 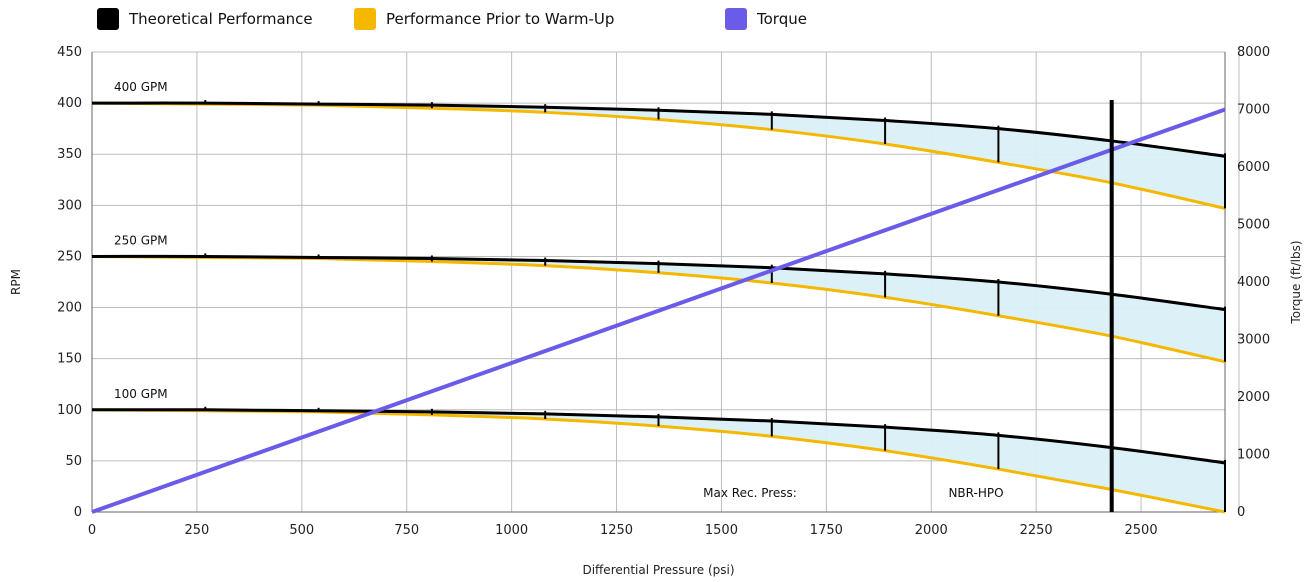 I want to click on legend-label-theoretical: Theoretical Performance, so click(x=221, y=19).